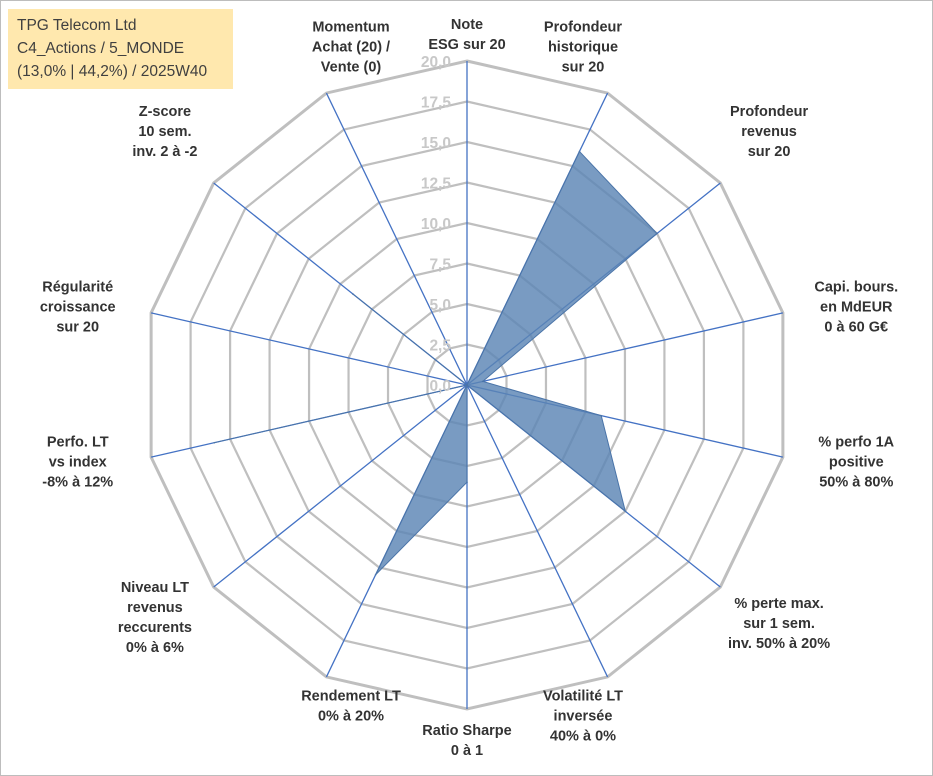 This screenshot has width=933, height=776. I want to click on axis-label: Volatilité LT inversée 40% à 0%, so click(583, 717).